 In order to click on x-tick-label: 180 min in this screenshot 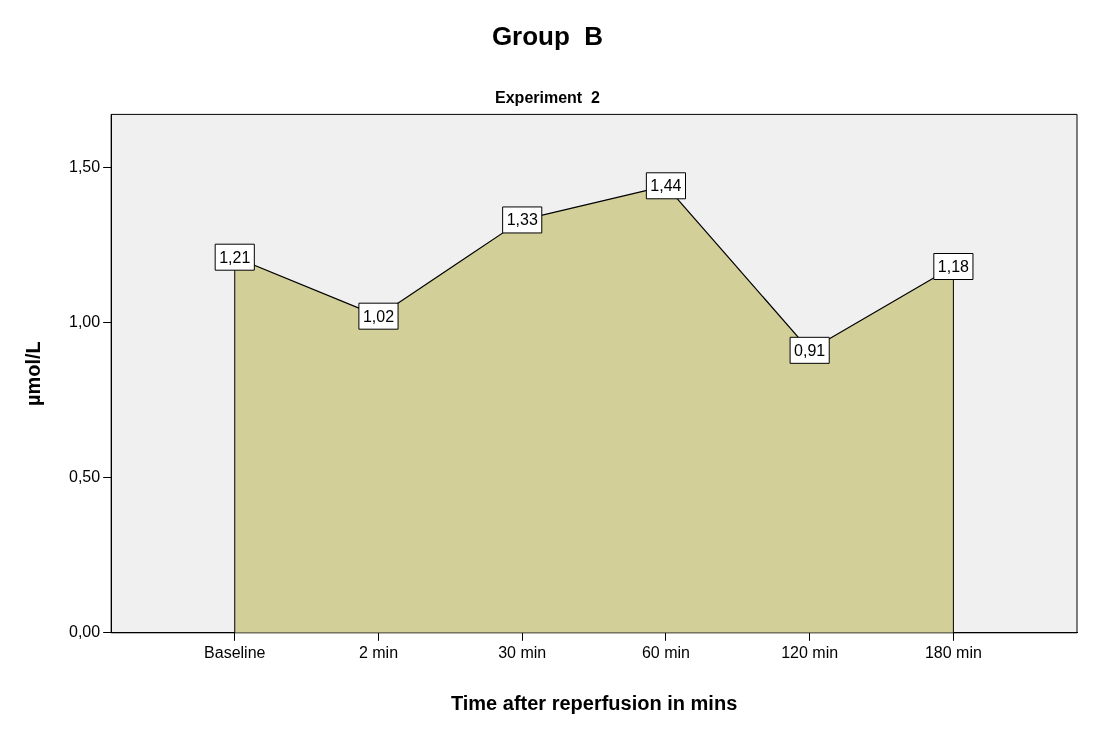, I will do `click(953, 652)`.